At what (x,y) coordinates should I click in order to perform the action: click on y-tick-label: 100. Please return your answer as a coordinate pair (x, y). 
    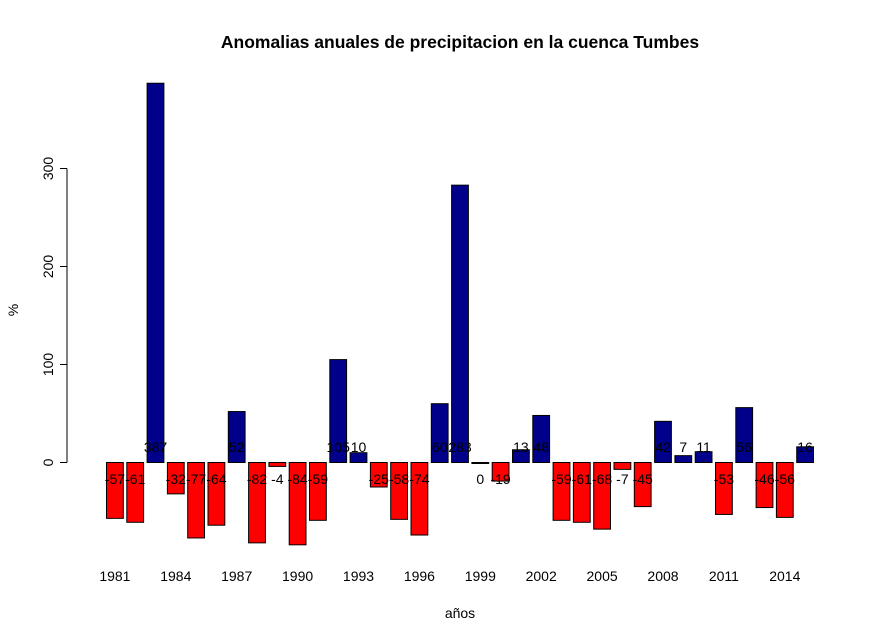
    Looking at the image, I should click on (48, 365).